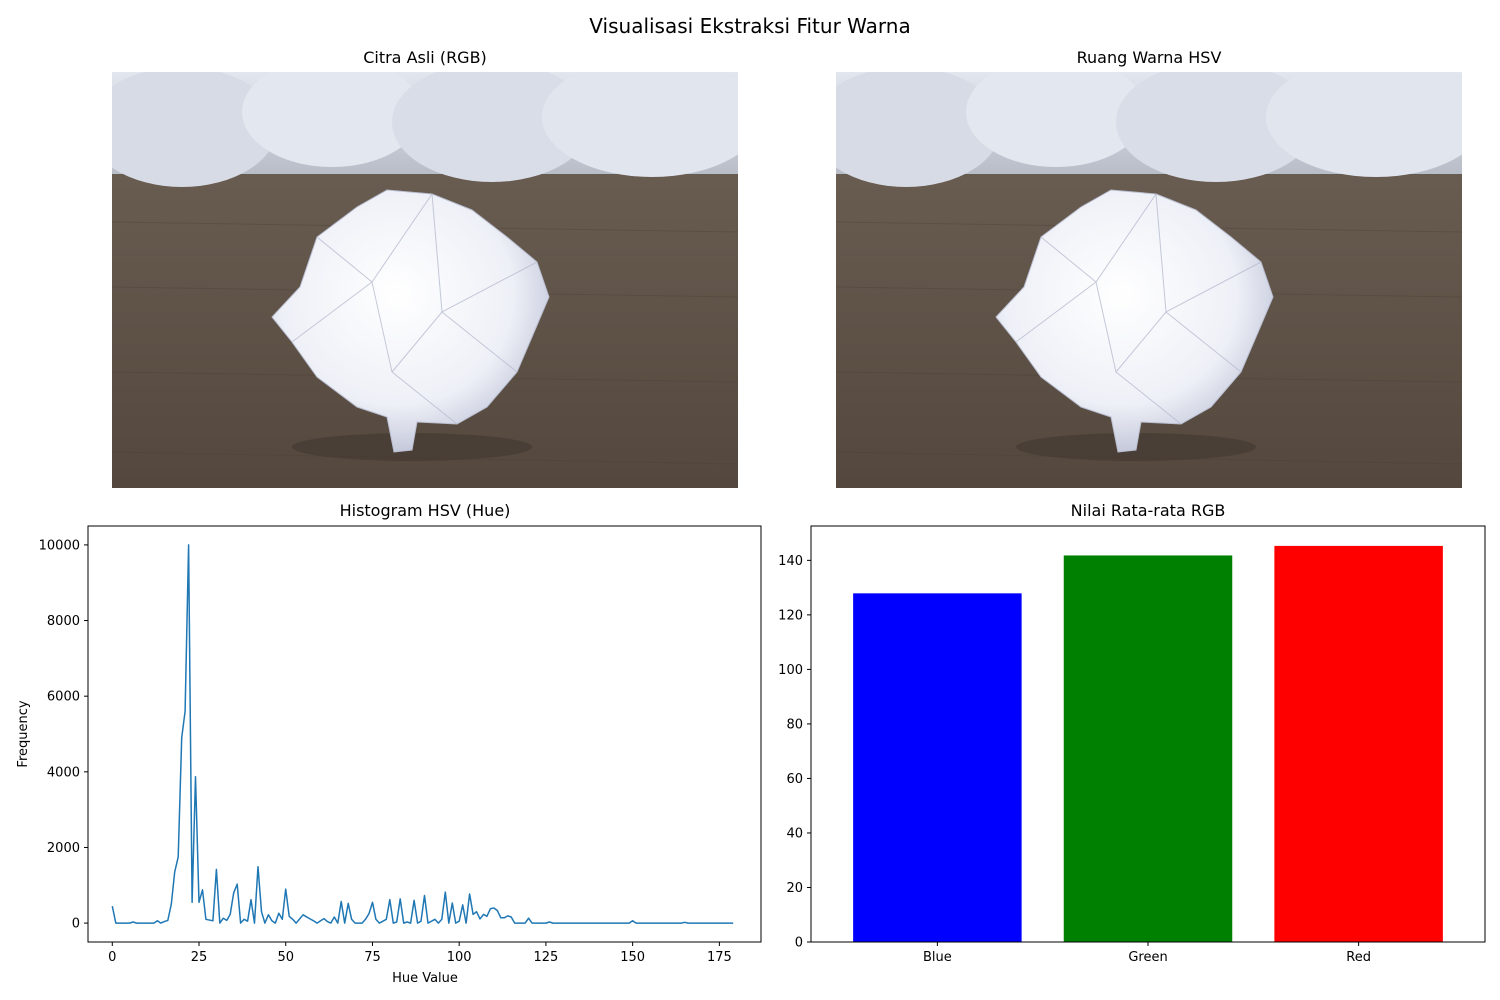 The width and height of the screenshot is (1500, 1000). I want to click on bar-ytick-label: 140, so click(790, 561).